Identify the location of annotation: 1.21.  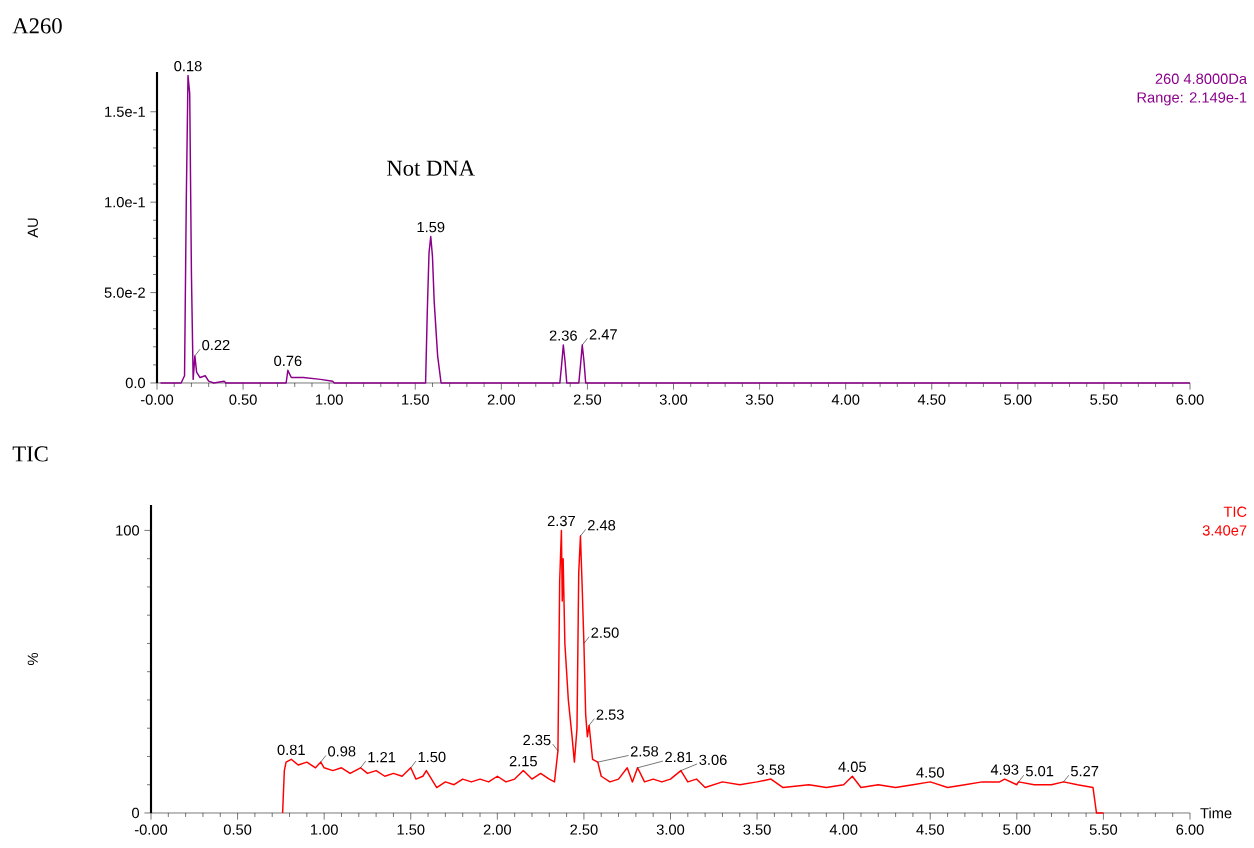
(382, 757).